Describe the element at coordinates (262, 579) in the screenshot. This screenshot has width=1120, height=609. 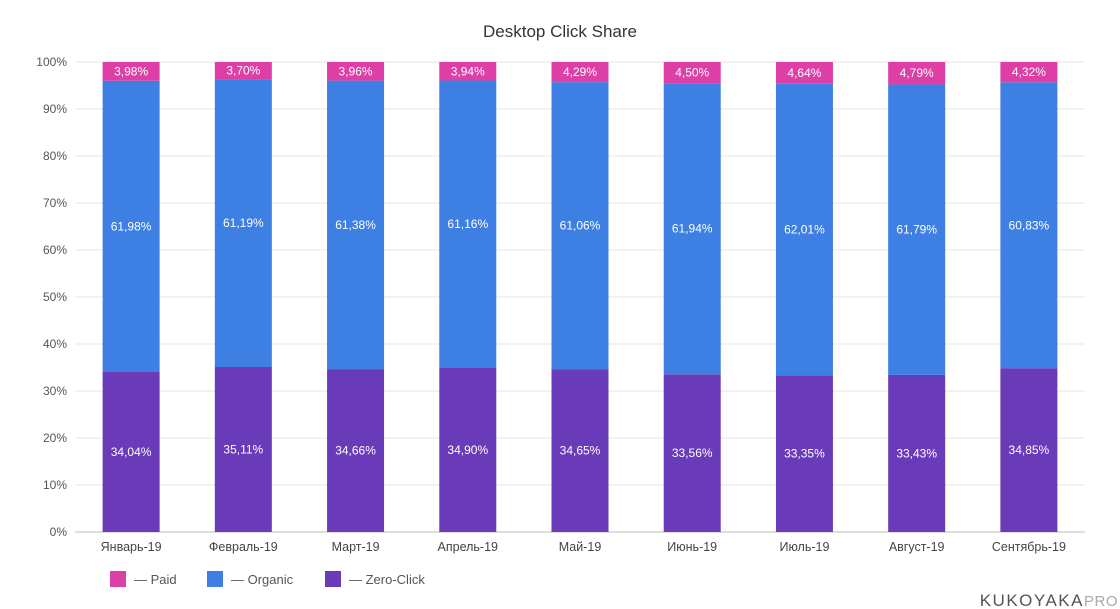
I see `legend-label: — Organic` at that location.